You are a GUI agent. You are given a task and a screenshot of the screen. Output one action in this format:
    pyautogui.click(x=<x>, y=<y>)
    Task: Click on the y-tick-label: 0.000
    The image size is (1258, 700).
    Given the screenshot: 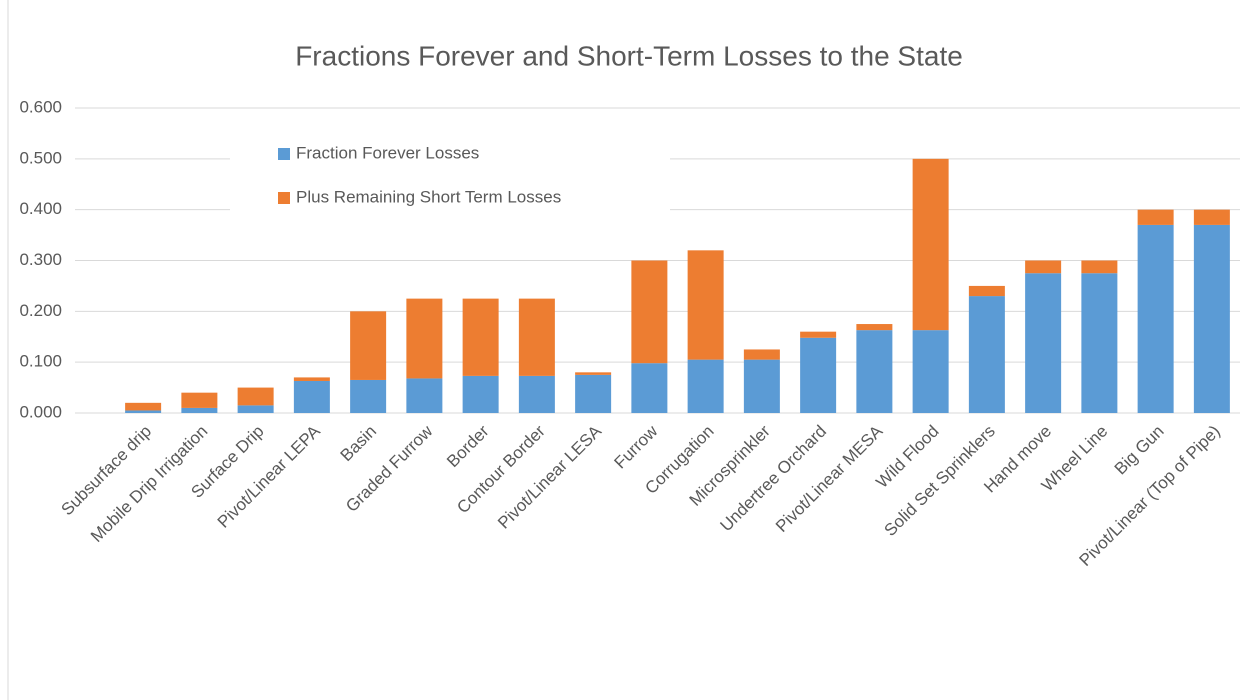 What is the action you would take?
    pyautogui.click(x=40, y=411)
    